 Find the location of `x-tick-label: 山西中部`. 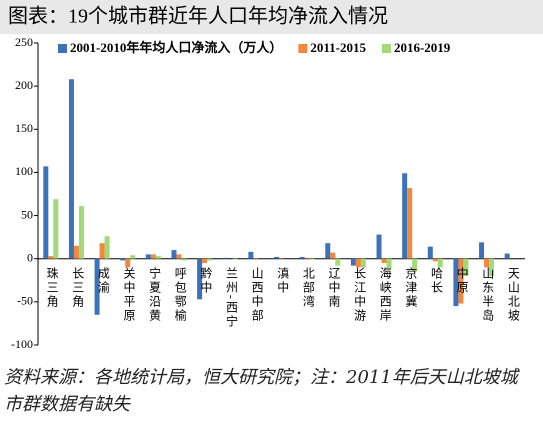

x-tick-label: 山西中部 is located at coordinates (257, 294).